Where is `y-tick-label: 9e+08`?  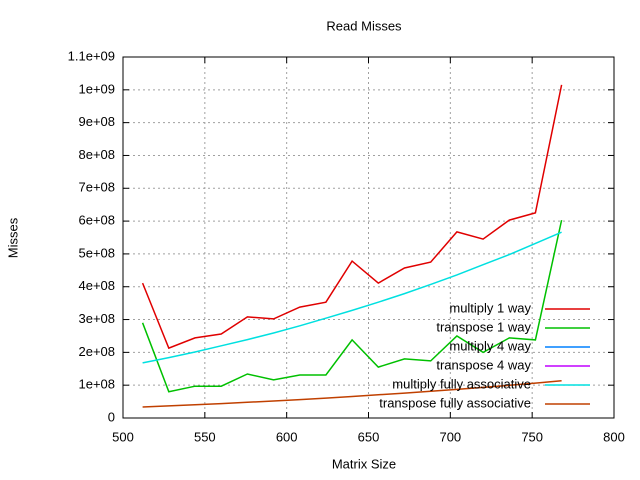 y-tick-label: 9e+08 is located at coordinates (96, 121).